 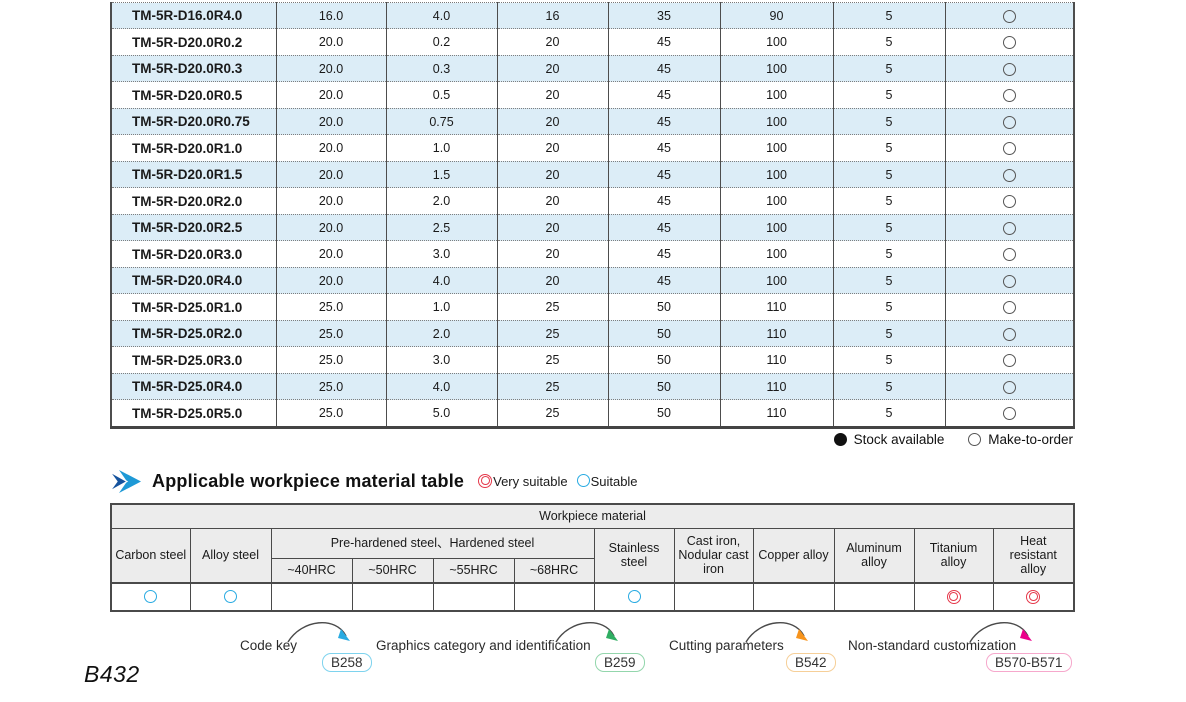 What do you see at coordinates (331, 15) in the screenshot?
I see `value-cell: 16.0` at bounding box center [331, 15].